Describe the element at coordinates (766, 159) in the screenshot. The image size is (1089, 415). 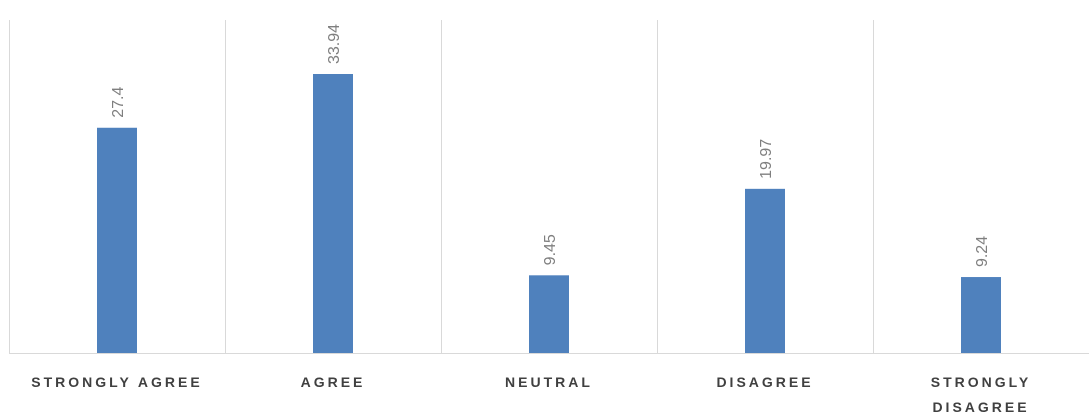
I see `data-label: 19.97` at that location.